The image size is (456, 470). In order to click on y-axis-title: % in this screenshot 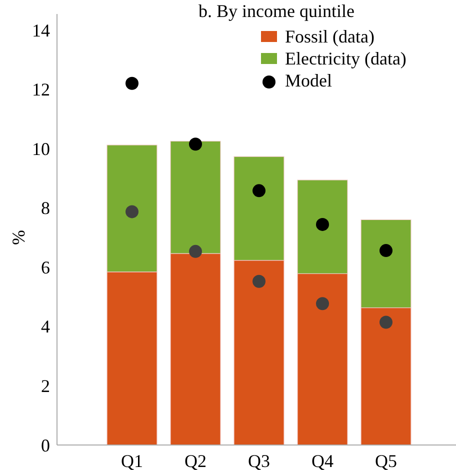, I will do `click(18, 237)`.